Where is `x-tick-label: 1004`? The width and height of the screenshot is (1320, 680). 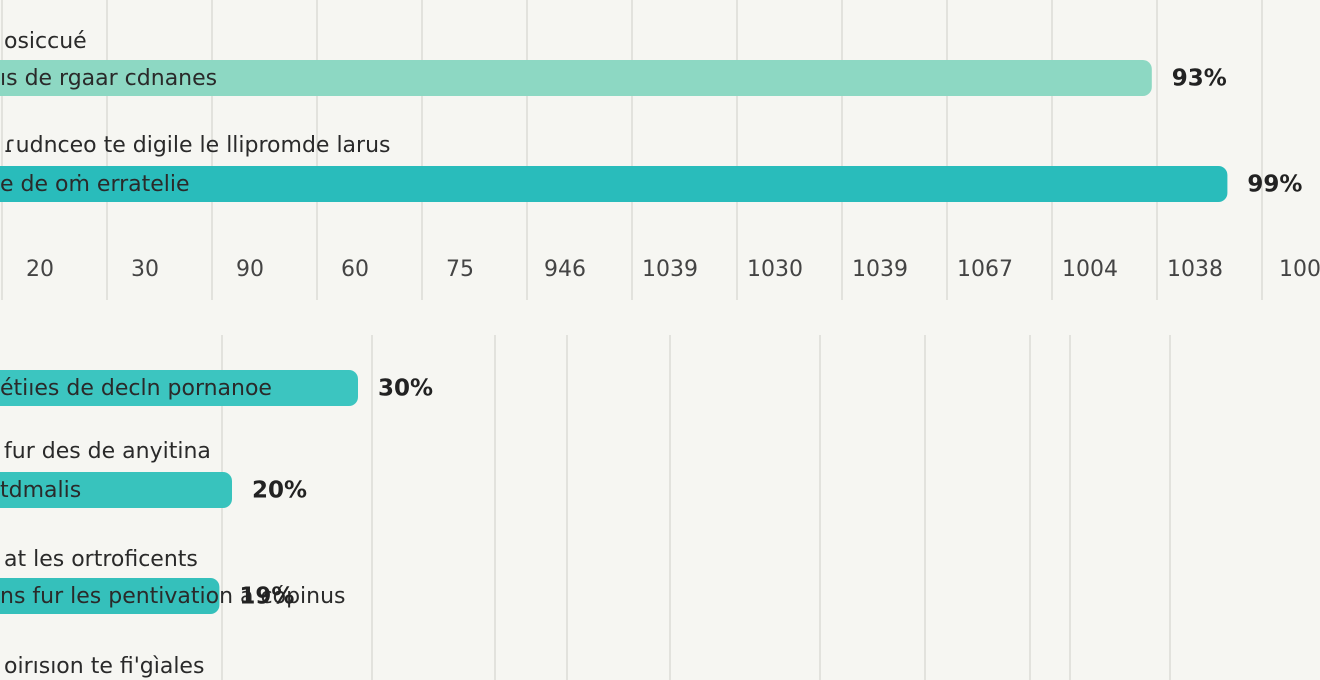 x-tick-label: 1004 is located at coordinates (1090, 269).